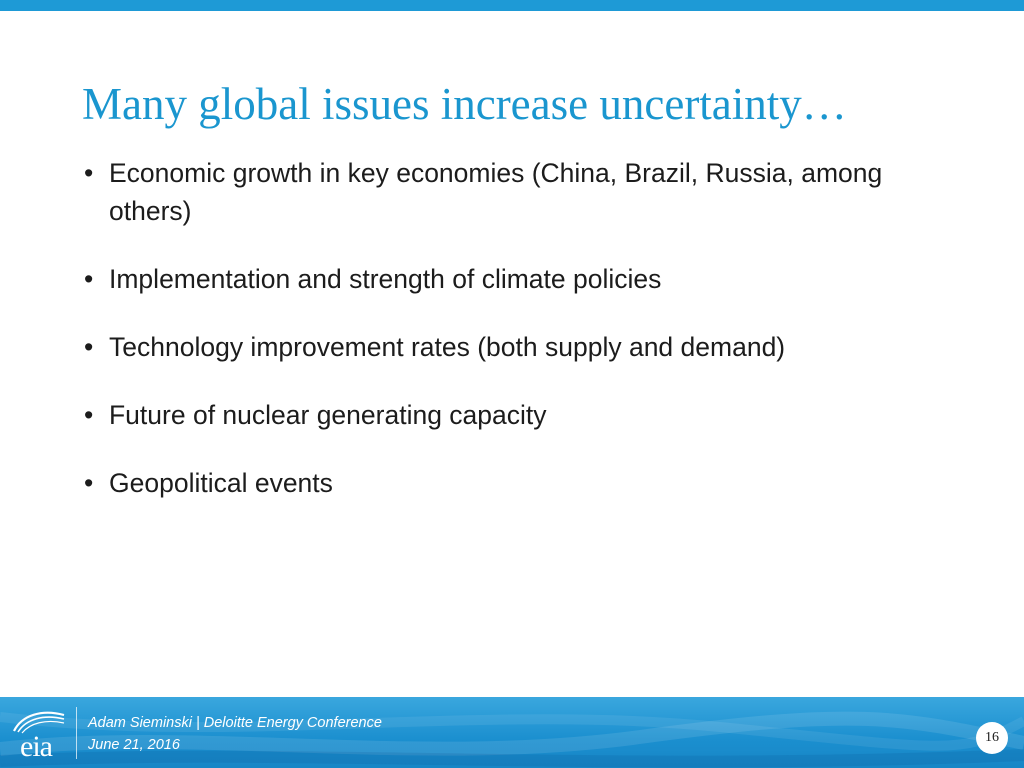  Describe the element at coordinates (36, 746) in the screenshot. I see `logo-wordmark: eia` at that location.